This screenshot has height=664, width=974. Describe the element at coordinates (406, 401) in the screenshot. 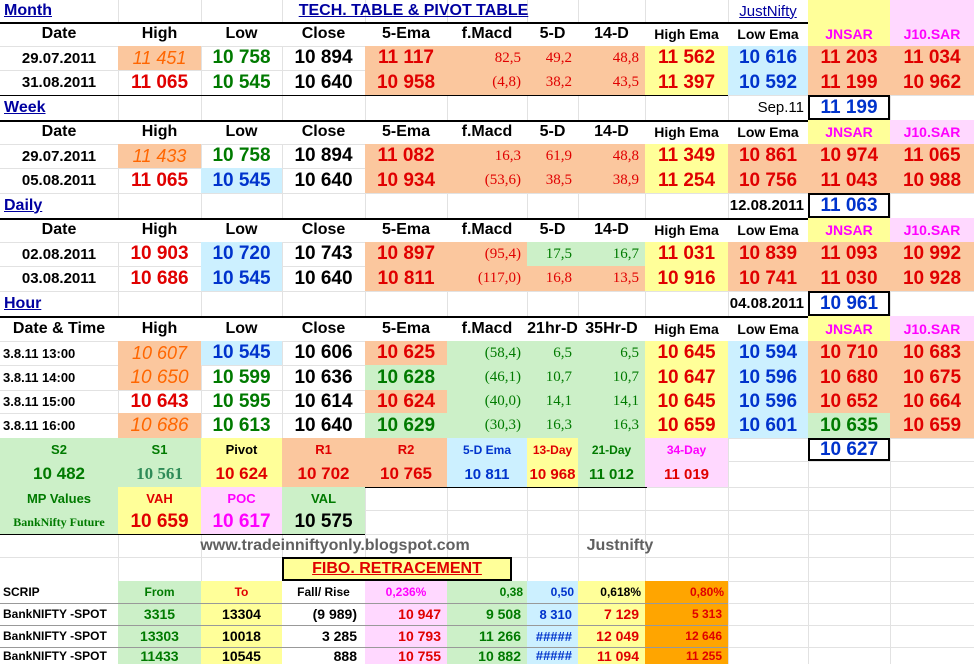

I see `data-cell: 10 624` at that location.